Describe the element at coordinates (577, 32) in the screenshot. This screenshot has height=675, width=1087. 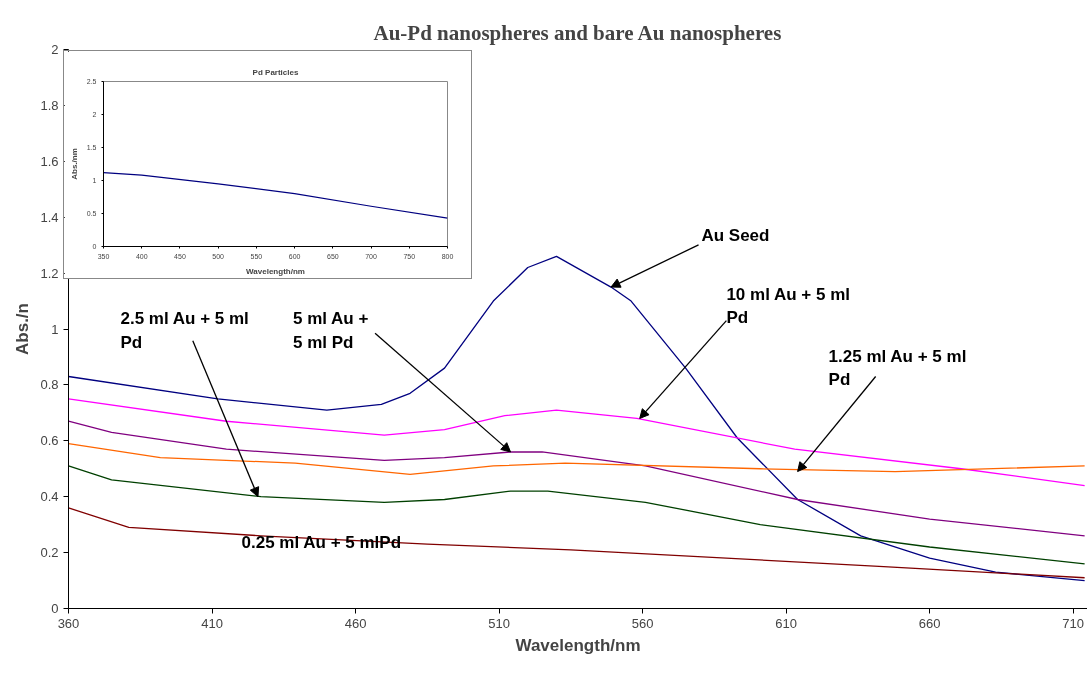
I see `chart-title: Au-Pd nanospheres and bare Au nanospheres` at that location.